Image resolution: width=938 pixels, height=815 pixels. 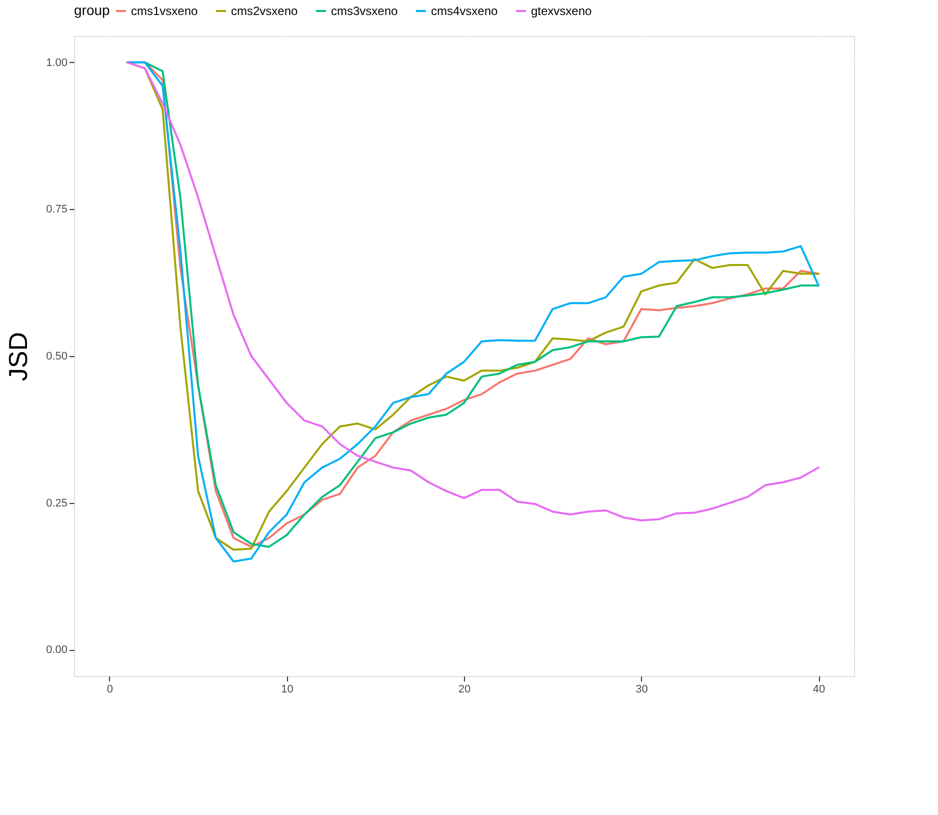 I want to click on y-tick-label: 0.75, so click(x=57, y=210).